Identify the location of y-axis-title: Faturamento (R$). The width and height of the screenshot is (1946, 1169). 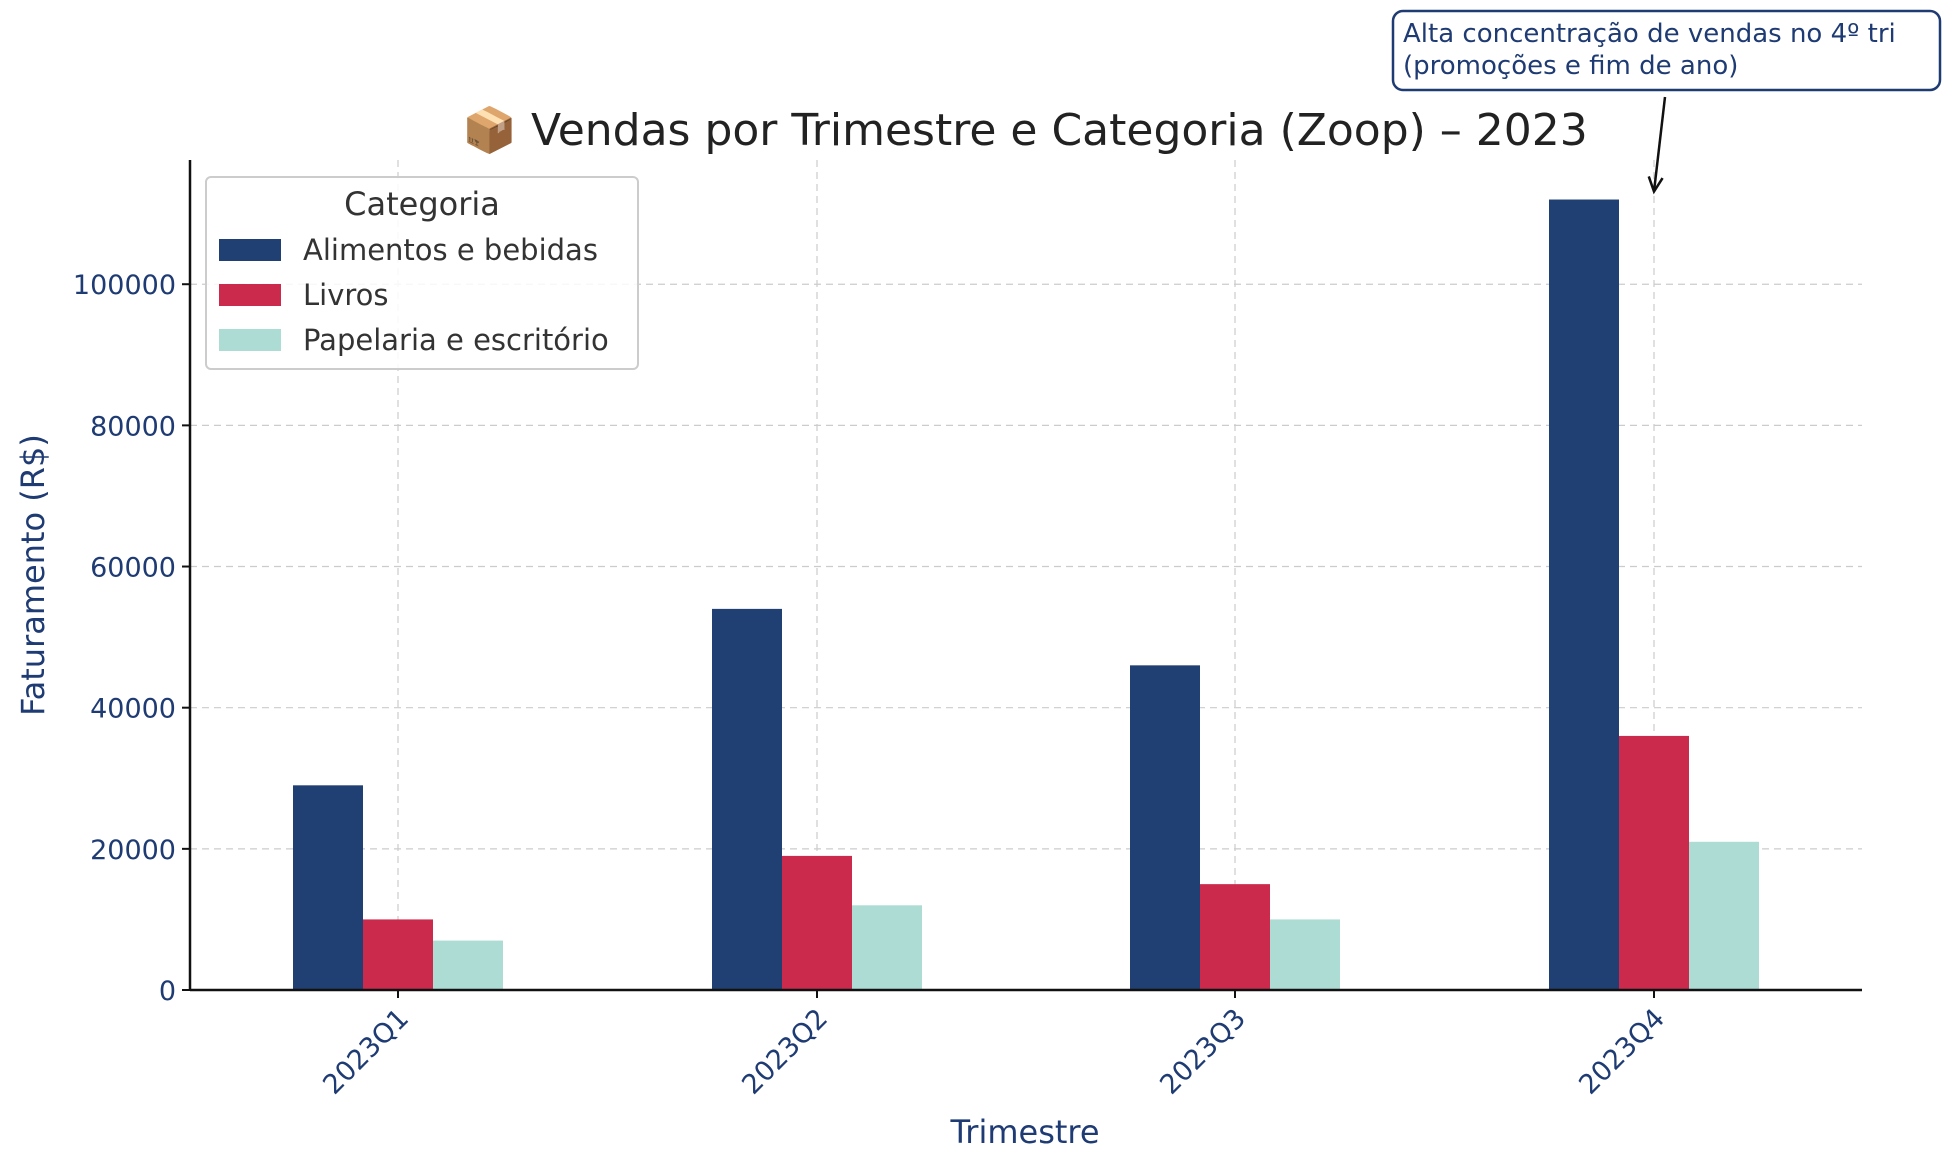
(33, 575).